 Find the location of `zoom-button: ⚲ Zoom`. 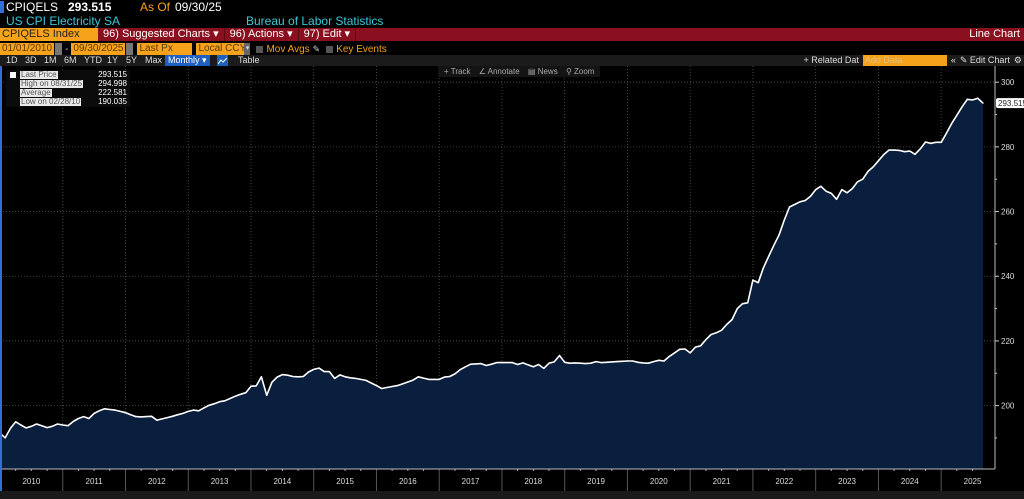

zoom-button: ⚲ Zoom is located at coordinates (580, 71).